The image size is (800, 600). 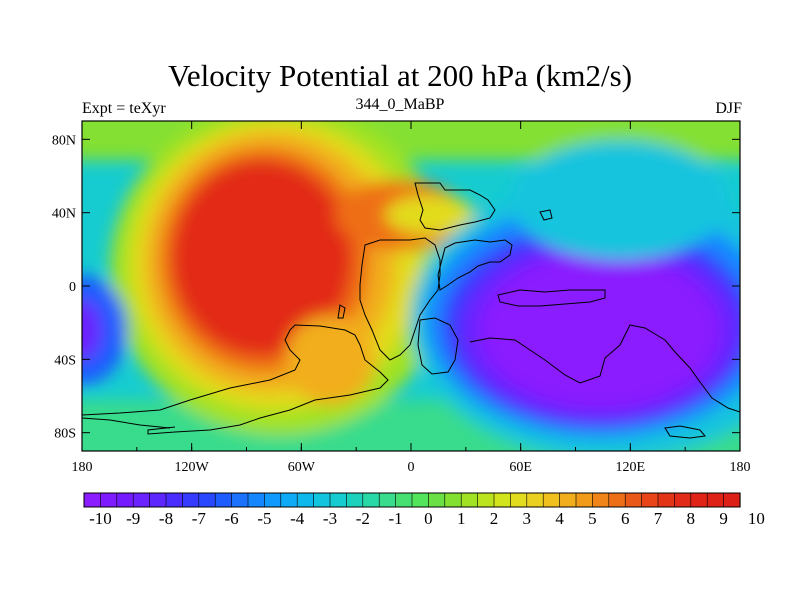 What do you see at coordinates (559, 518) in the screenshot?
I see `colorbar-label: 4` at bounding box center [559, 518].